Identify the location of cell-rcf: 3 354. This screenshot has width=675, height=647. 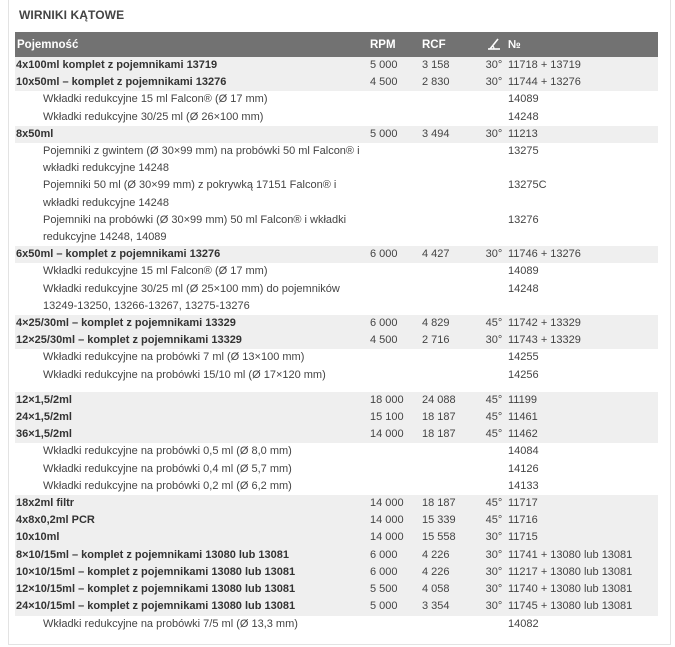
(451, 607).